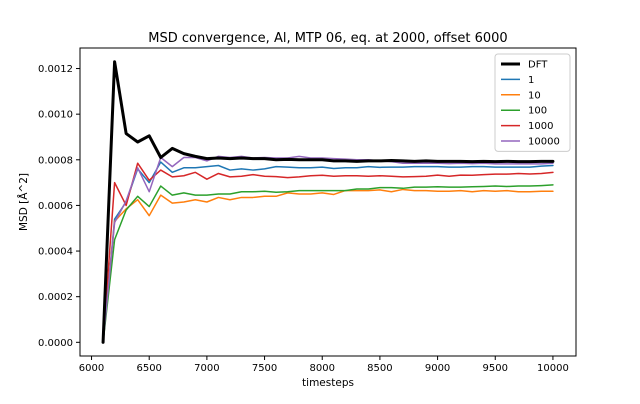  What do you see at coordinates (55, 252) in the screenshot?
I see `y-tick-label-2: 0.0004` at bounding box center [55, 252].